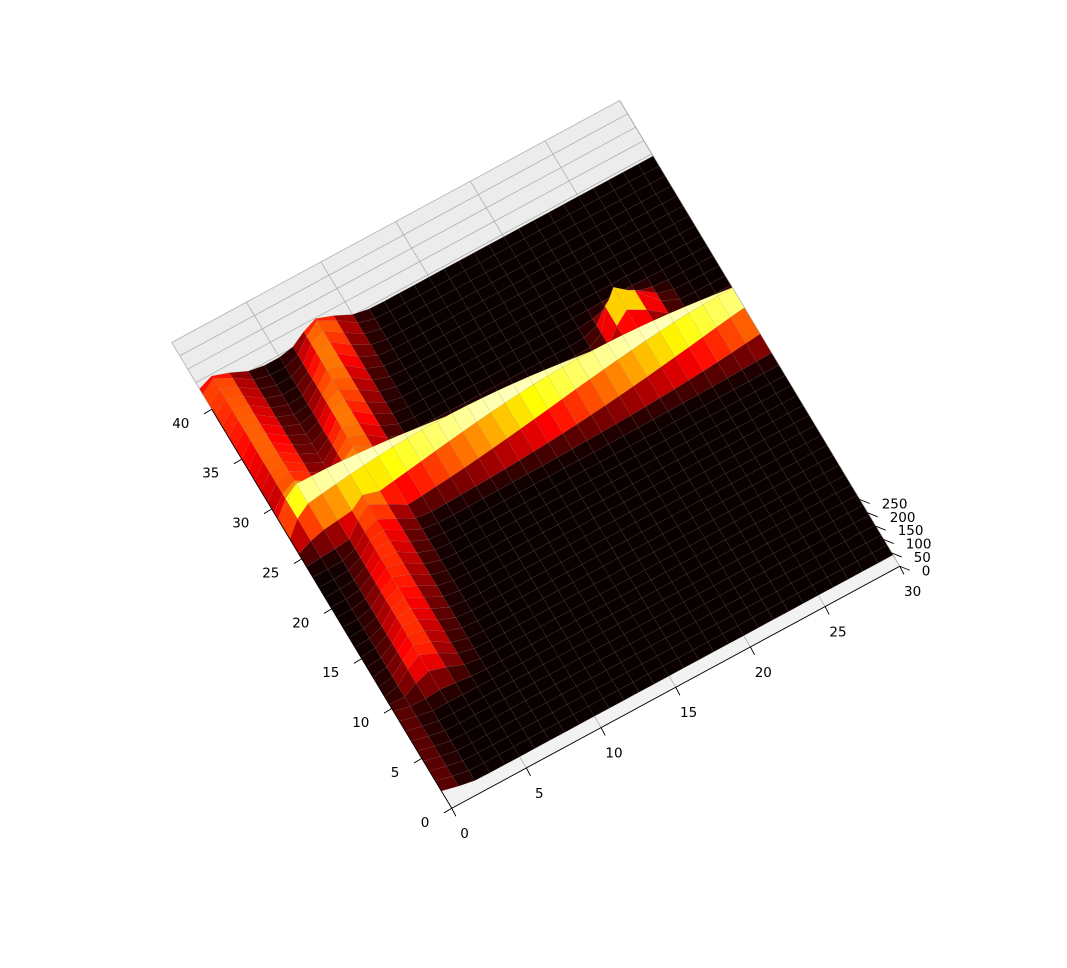 Image resolution: width=1067 pixels, height=968 pixels. I want to click on x-tick-label: 15, so click(688, 713).